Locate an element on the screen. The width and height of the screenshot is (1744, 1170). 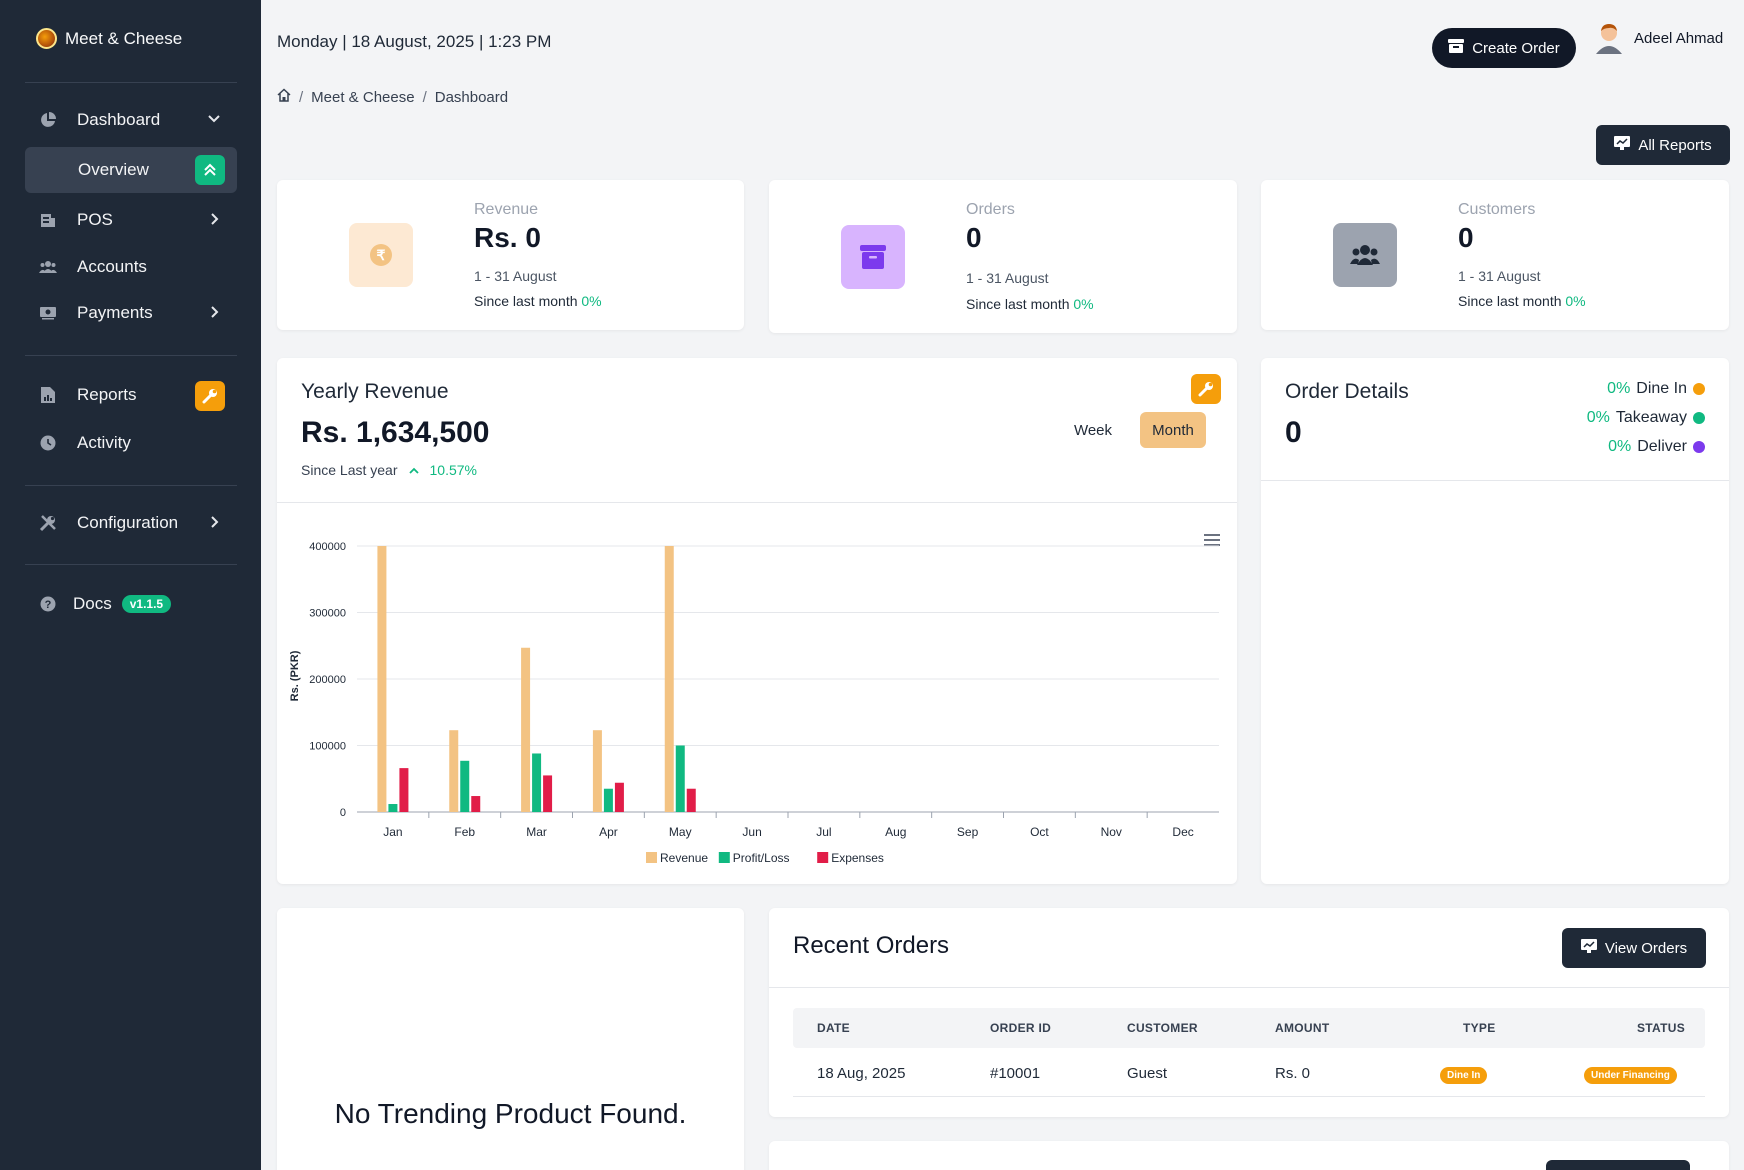
bar-profit-loss-feb is located at coordinates (465, 786).